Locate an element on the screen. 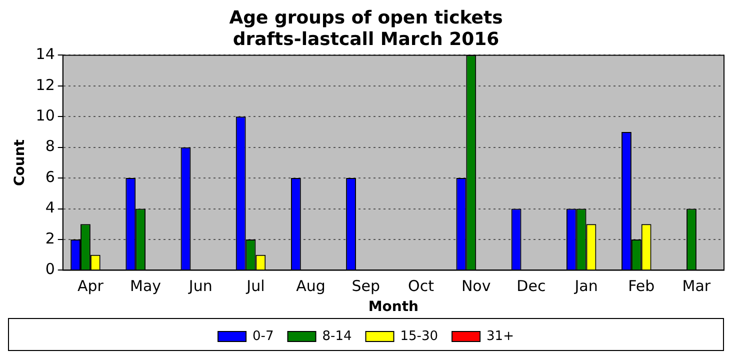 The height and width of the screenshot is (361, 740). legend-label: 0-7 is located at coordinates (263, 336).